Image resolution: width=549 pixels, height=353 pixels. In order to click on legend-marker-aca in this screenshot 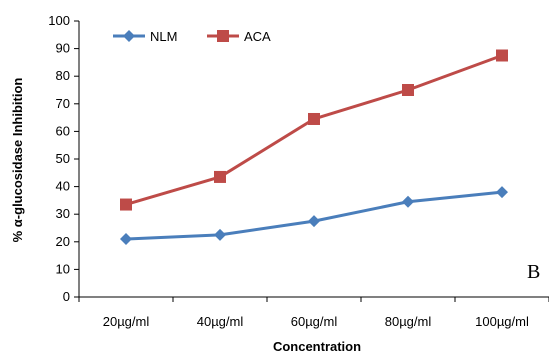, I will do `click(223, 36)`.